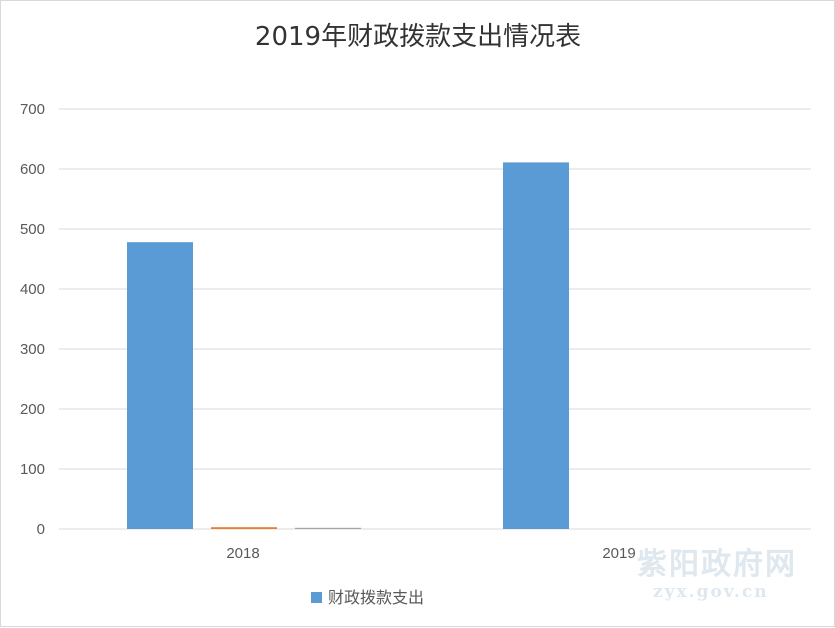 The image size is (835, 628). I want to click on watermark: 紫阳政府网 zyx.gov.cn, so click(717, 574).